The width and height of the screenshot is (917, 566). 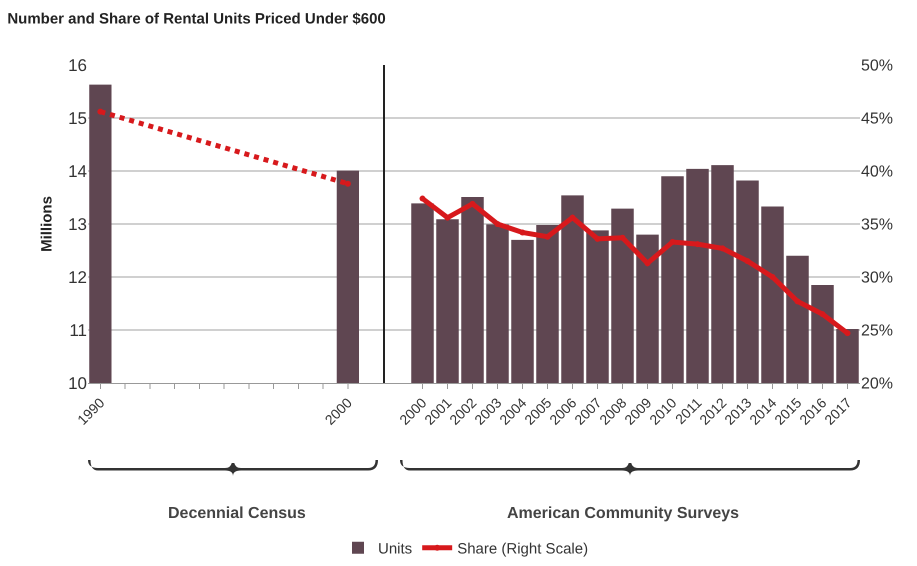 I want to click on y-tick-label: 13, so click(x=77, y=224).